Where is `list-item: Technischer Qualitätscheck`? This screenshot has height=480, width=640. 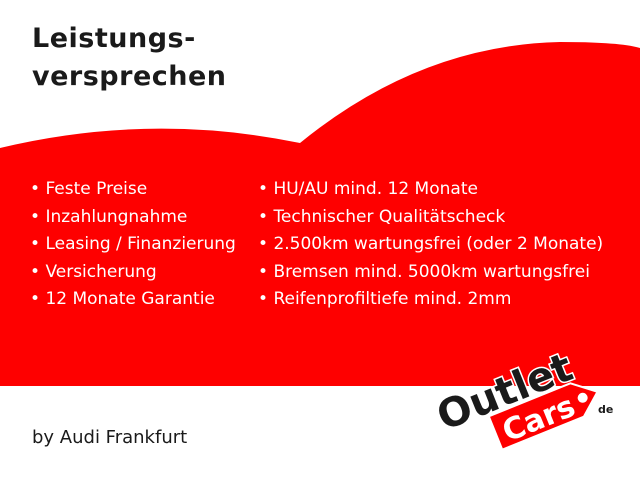 list-item: Technischer Qualitätscheck is located at coordinates (430, 218).